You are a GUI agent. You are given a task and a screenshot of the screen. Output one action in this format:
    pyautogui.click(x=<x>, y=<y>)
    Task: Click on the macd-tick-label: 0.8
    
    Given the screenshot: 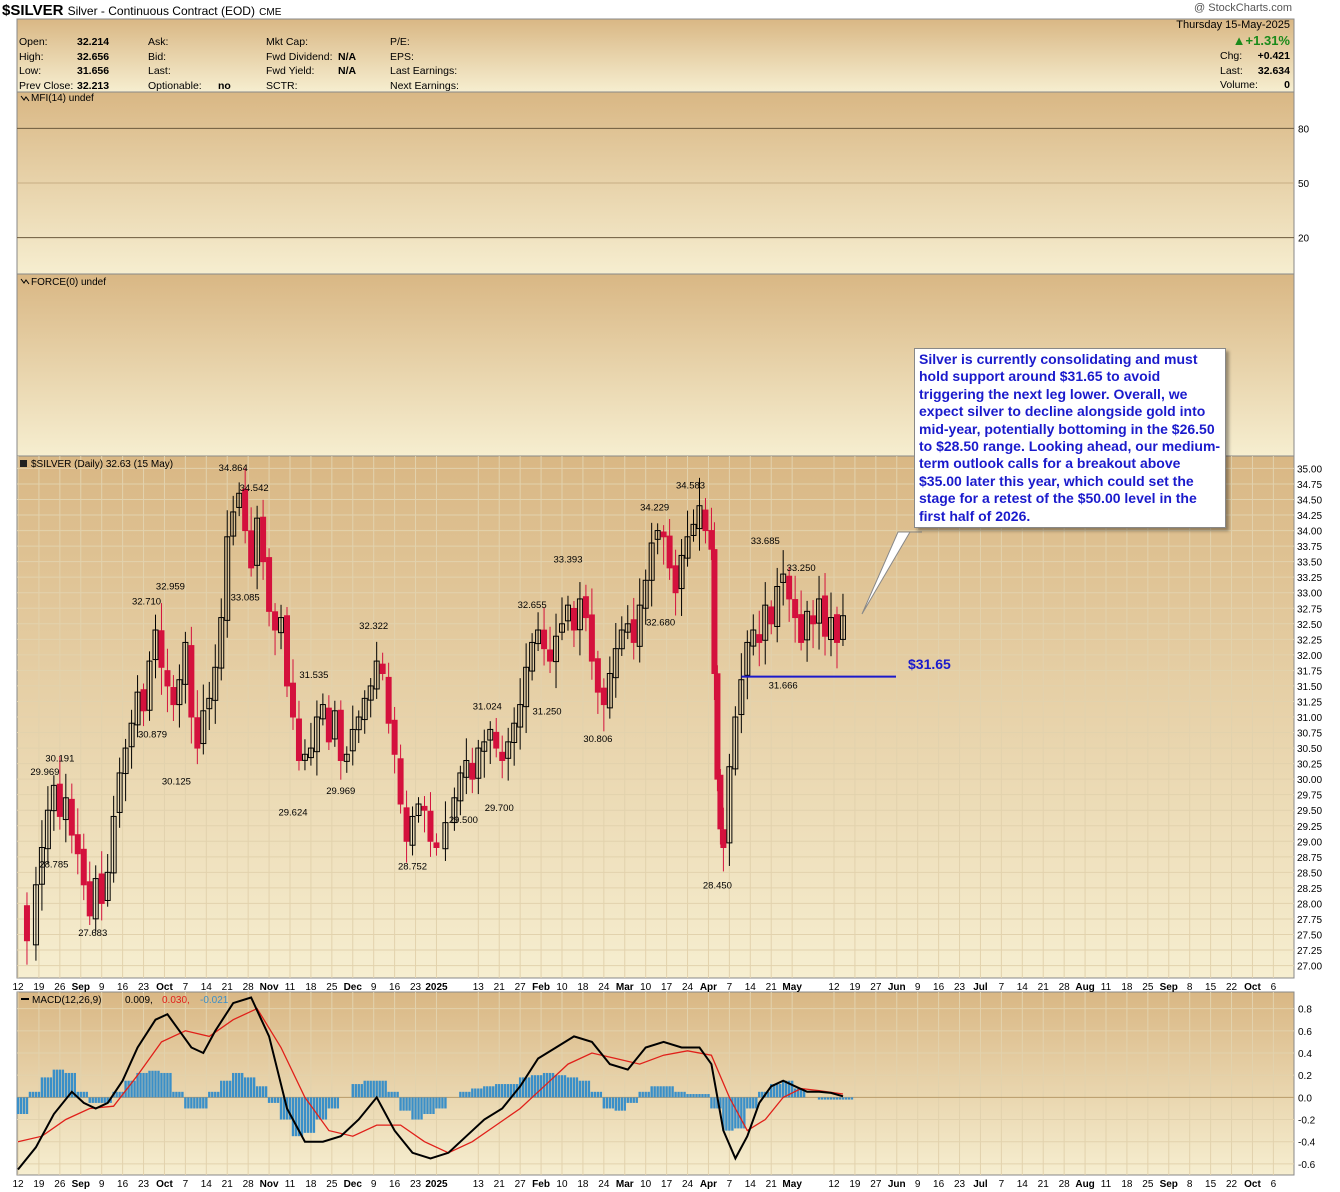 What is the action you would take?
    pyautogui.click(x=1305, y=1010)
    